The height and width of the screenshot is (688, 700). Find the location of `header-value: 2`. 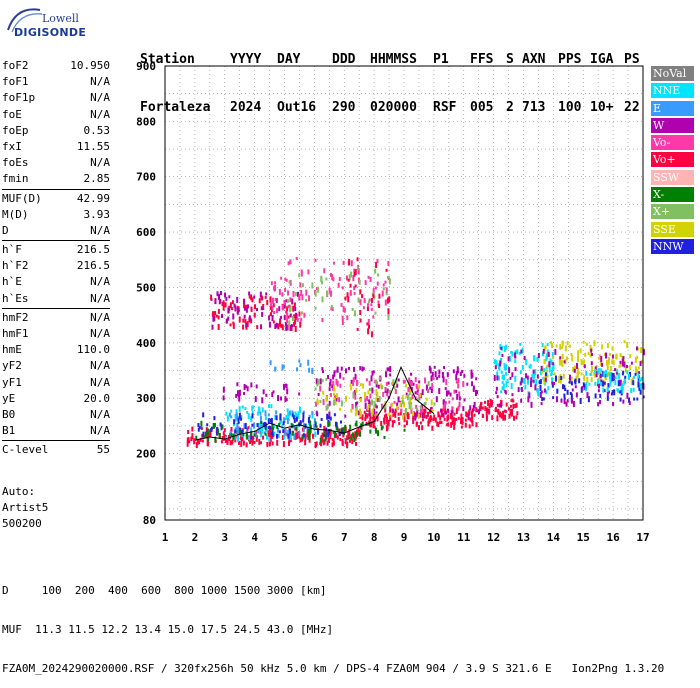

header-value: 2 is located at coordinates (510, 107).